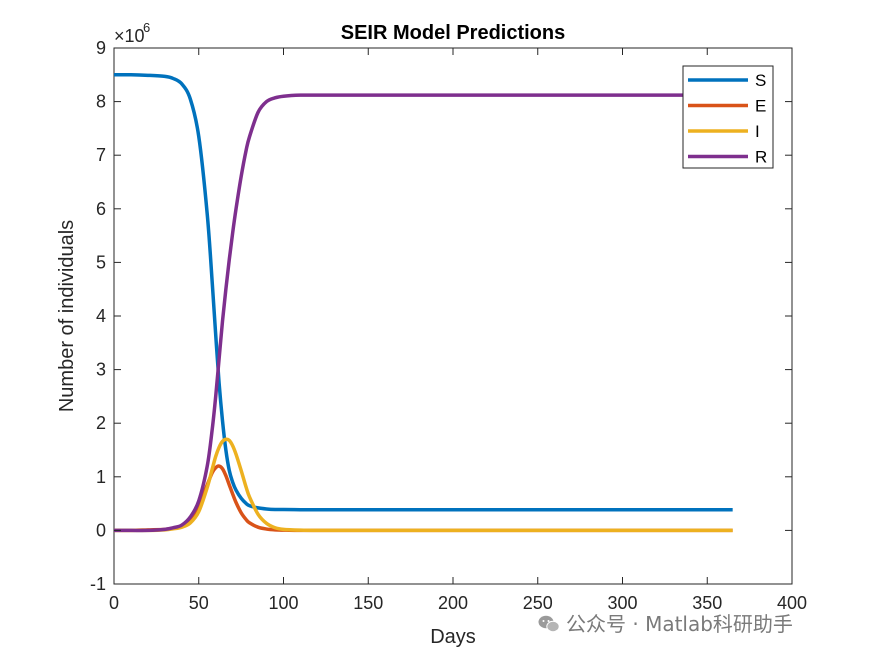  Describe the element at coordinates (760, 80) in the screenshot. I see `legend-label-S: S` at that location.